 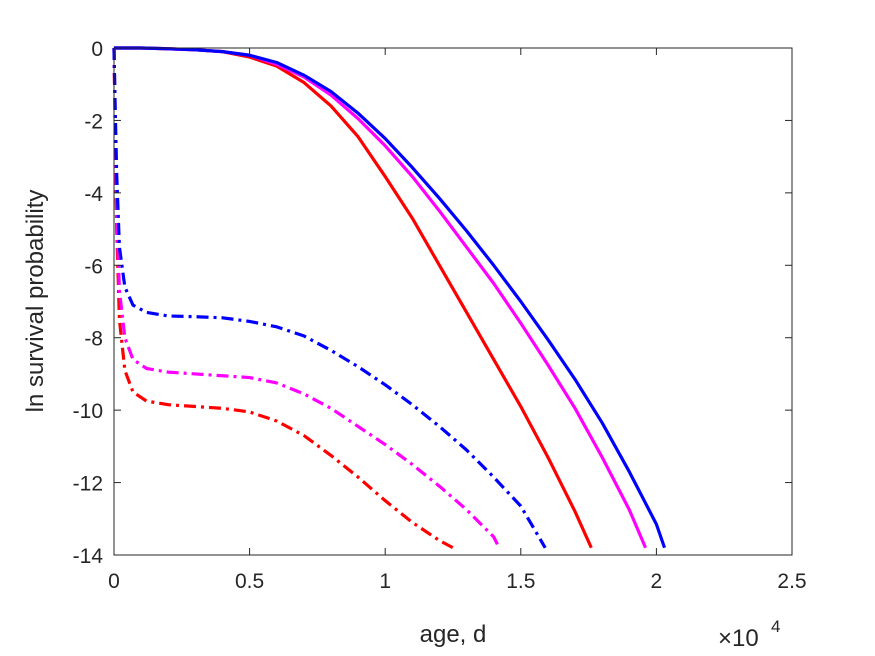 What do you see at coordinates (453, 634) in the screenshot?
I see `x-axis-label: age, d` at bounding box center [453, 634].